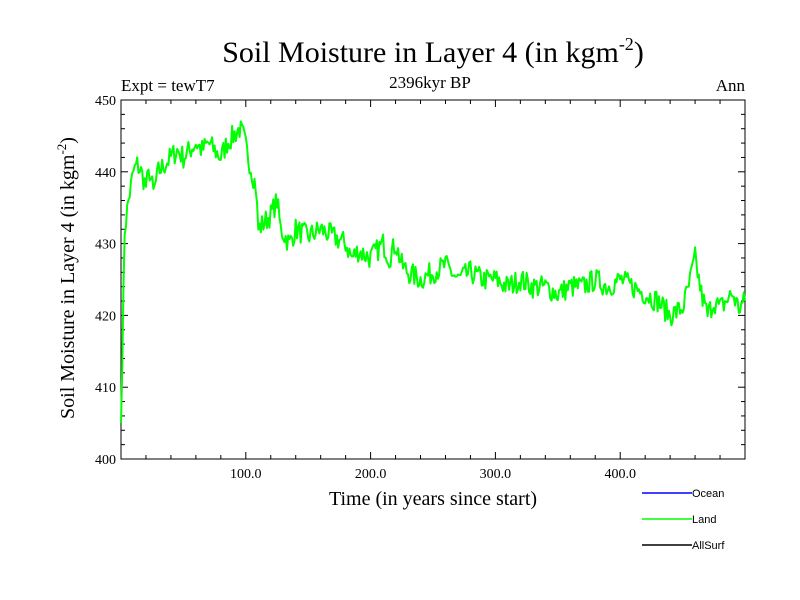 The width and height of the screenshot is (800, 600). I want to click on experiment-label: Expt = tewT7, so click(168, 85).